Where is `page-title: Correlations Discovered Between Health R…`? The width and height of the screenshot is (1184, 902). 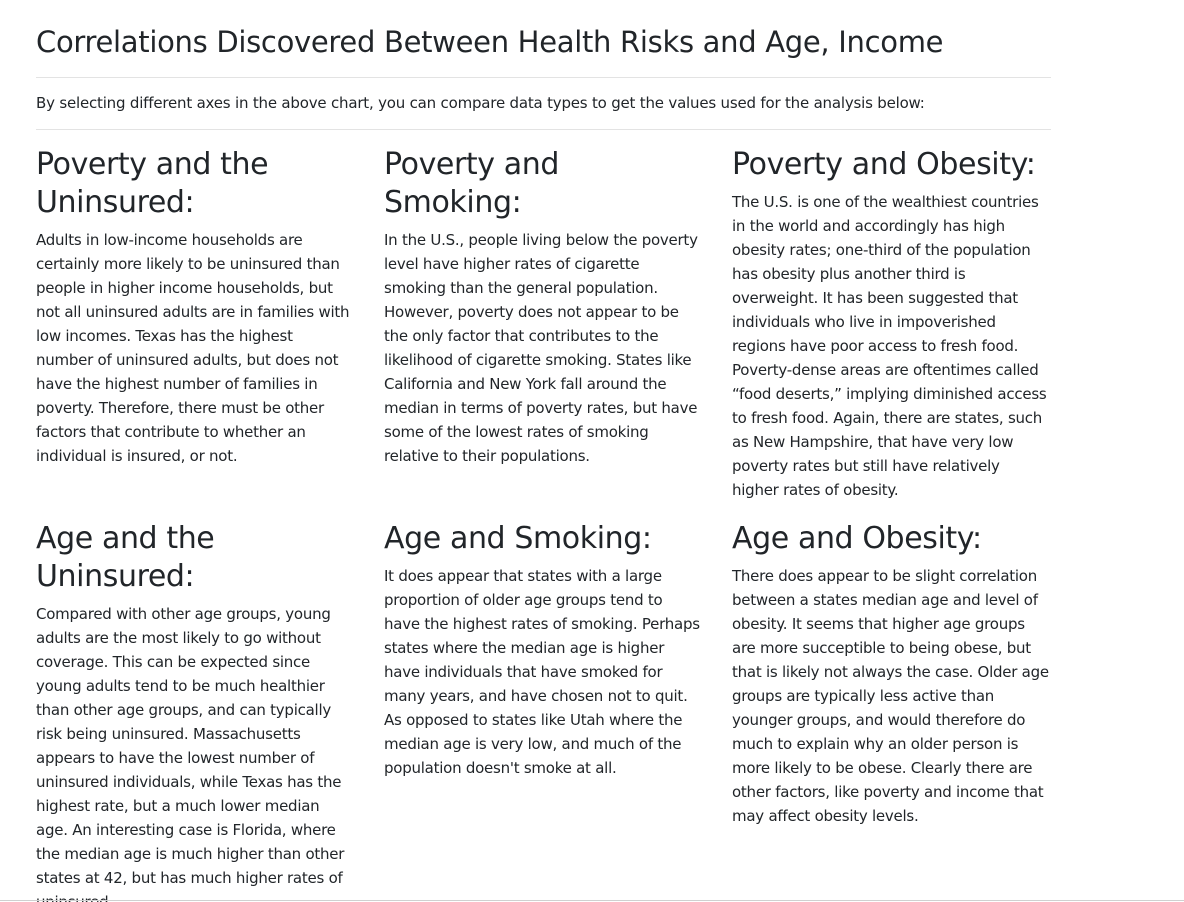 page-title: Correlations Discovered Between Health R… is located at coordinates (490, 42).